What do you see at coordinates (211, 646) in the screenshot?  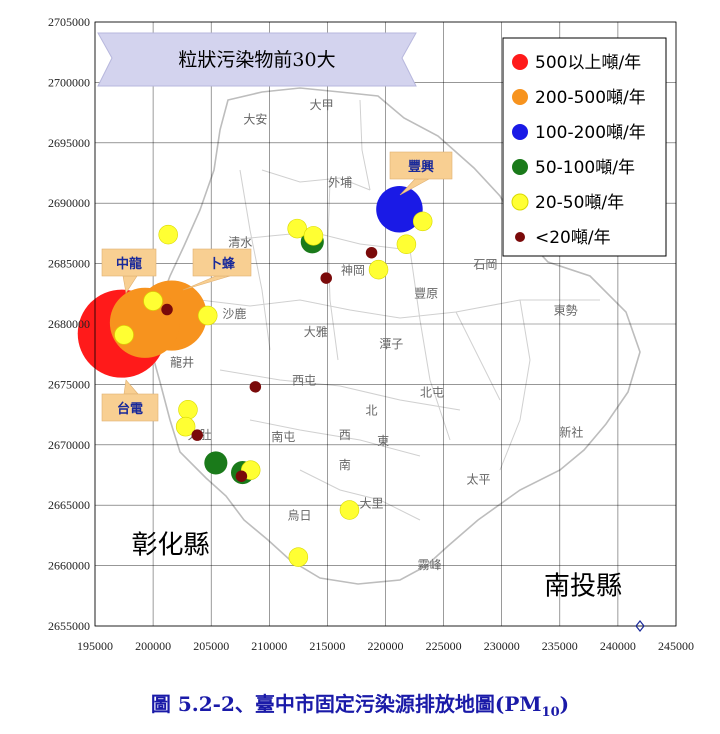 I see `x-tick-label-2: 205000` at bounding box center [211, 646].